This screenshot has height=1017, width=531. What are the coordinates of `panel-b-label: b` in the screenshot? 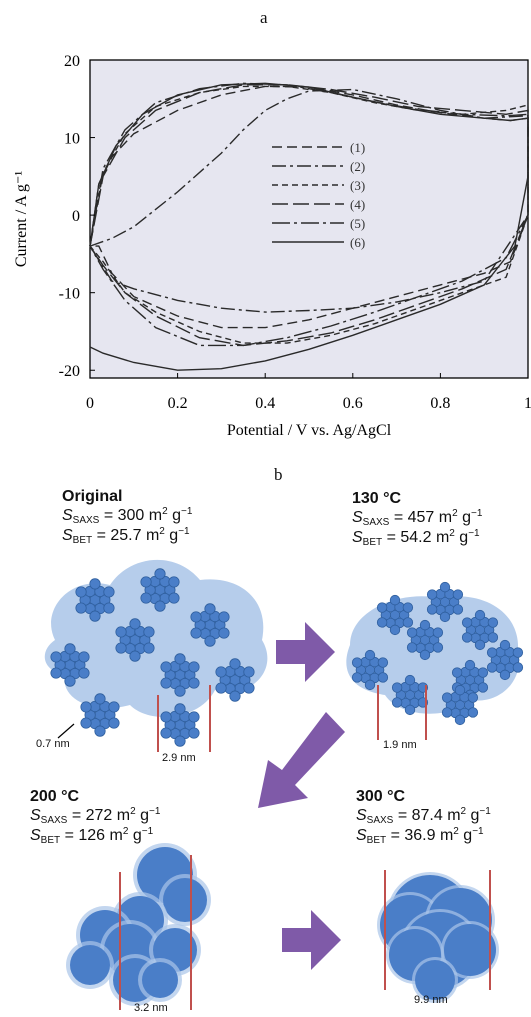 It's located at (278, 474).